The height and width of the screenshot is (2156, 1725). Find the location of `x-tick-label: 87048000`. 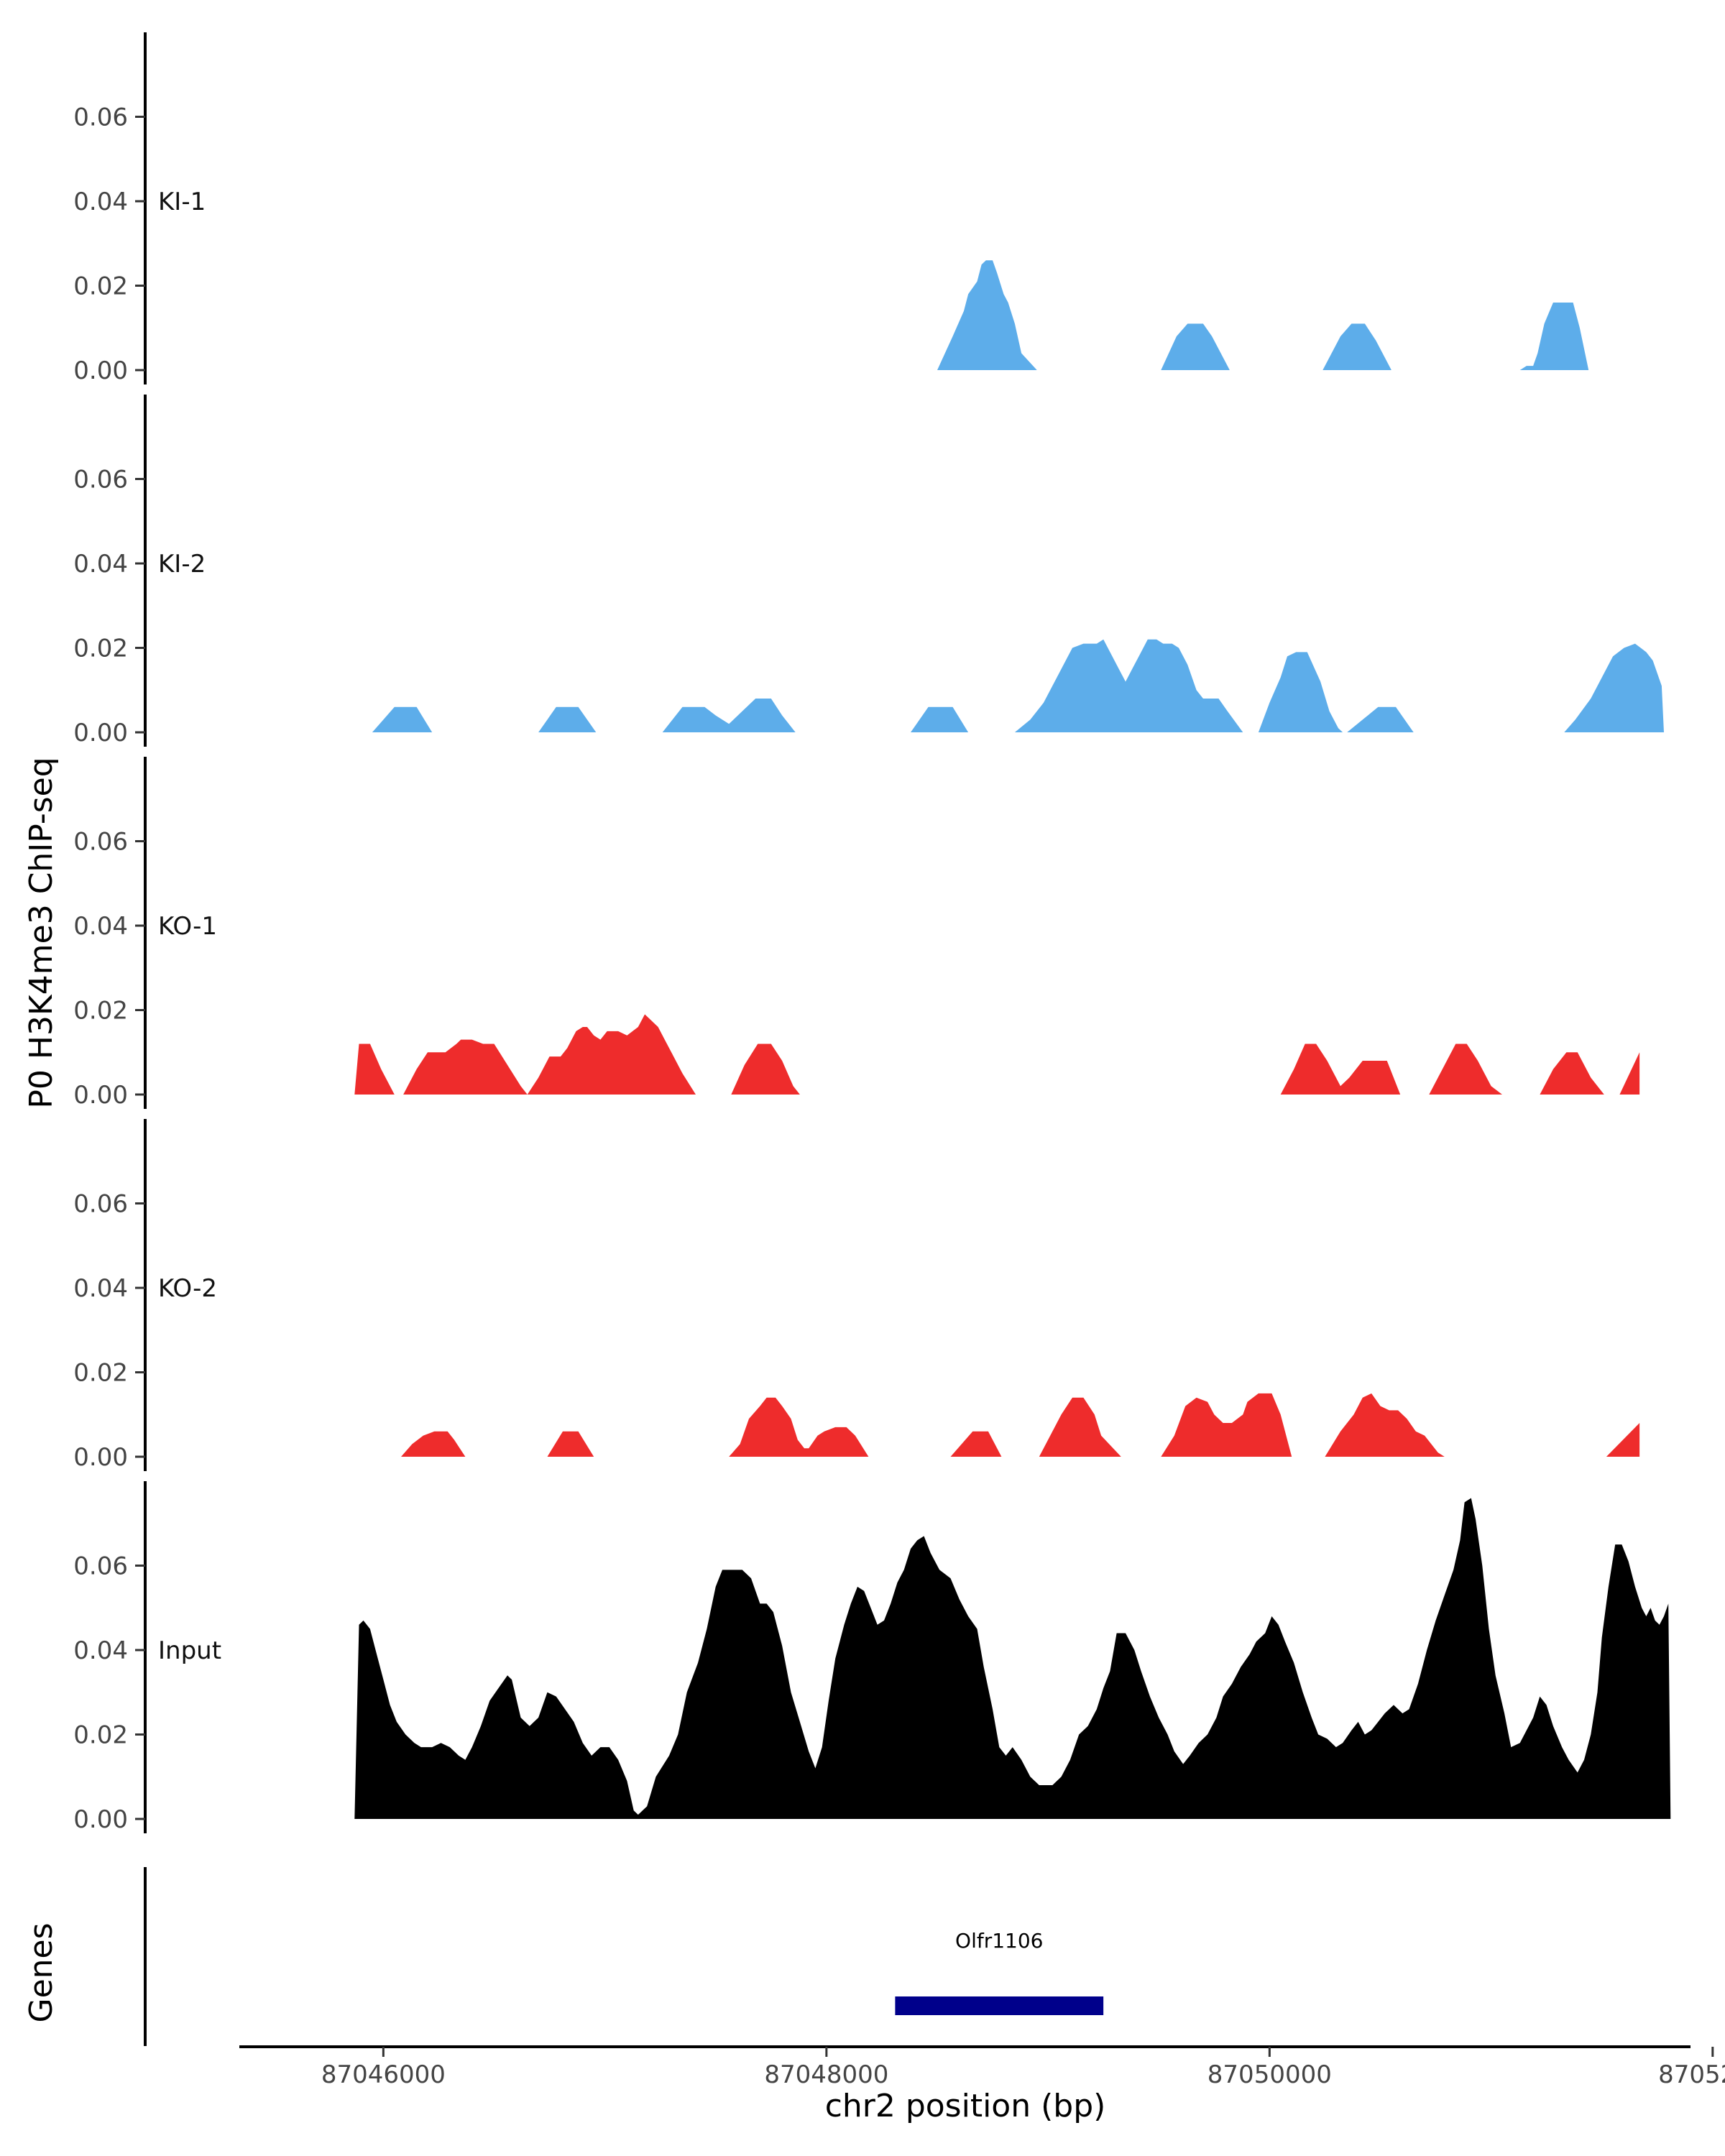

x-tick-label: 87048000 is located at coordinates (826, 2074).